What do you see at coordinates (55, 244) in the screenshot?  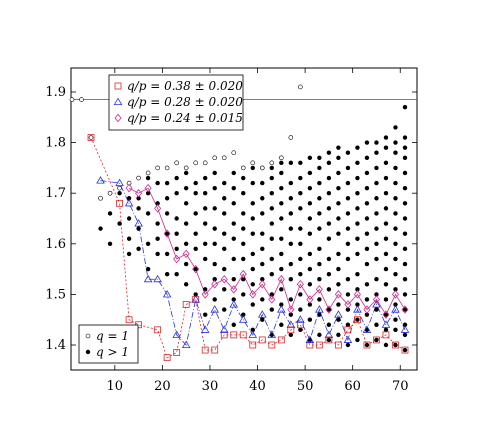 I see `y-tick-label: 1.6` at bounding box center [55, 244].